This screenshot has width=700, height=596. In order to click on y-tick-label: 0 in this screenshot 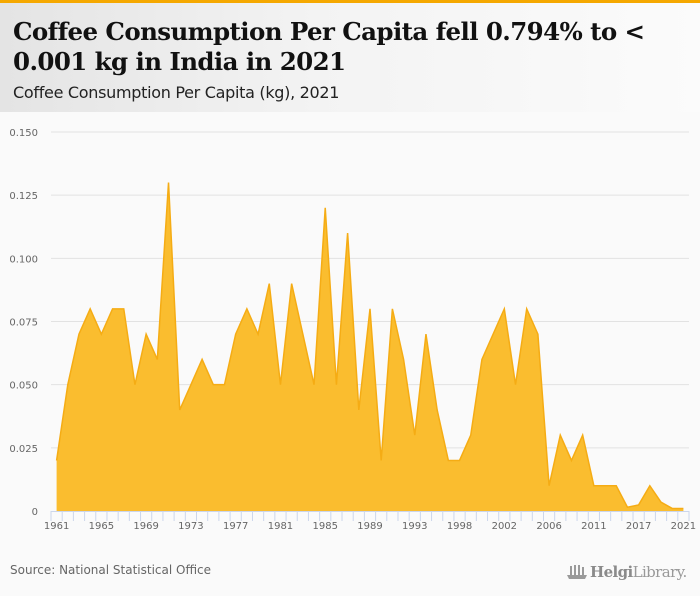, I will do `click(35, 512)`.